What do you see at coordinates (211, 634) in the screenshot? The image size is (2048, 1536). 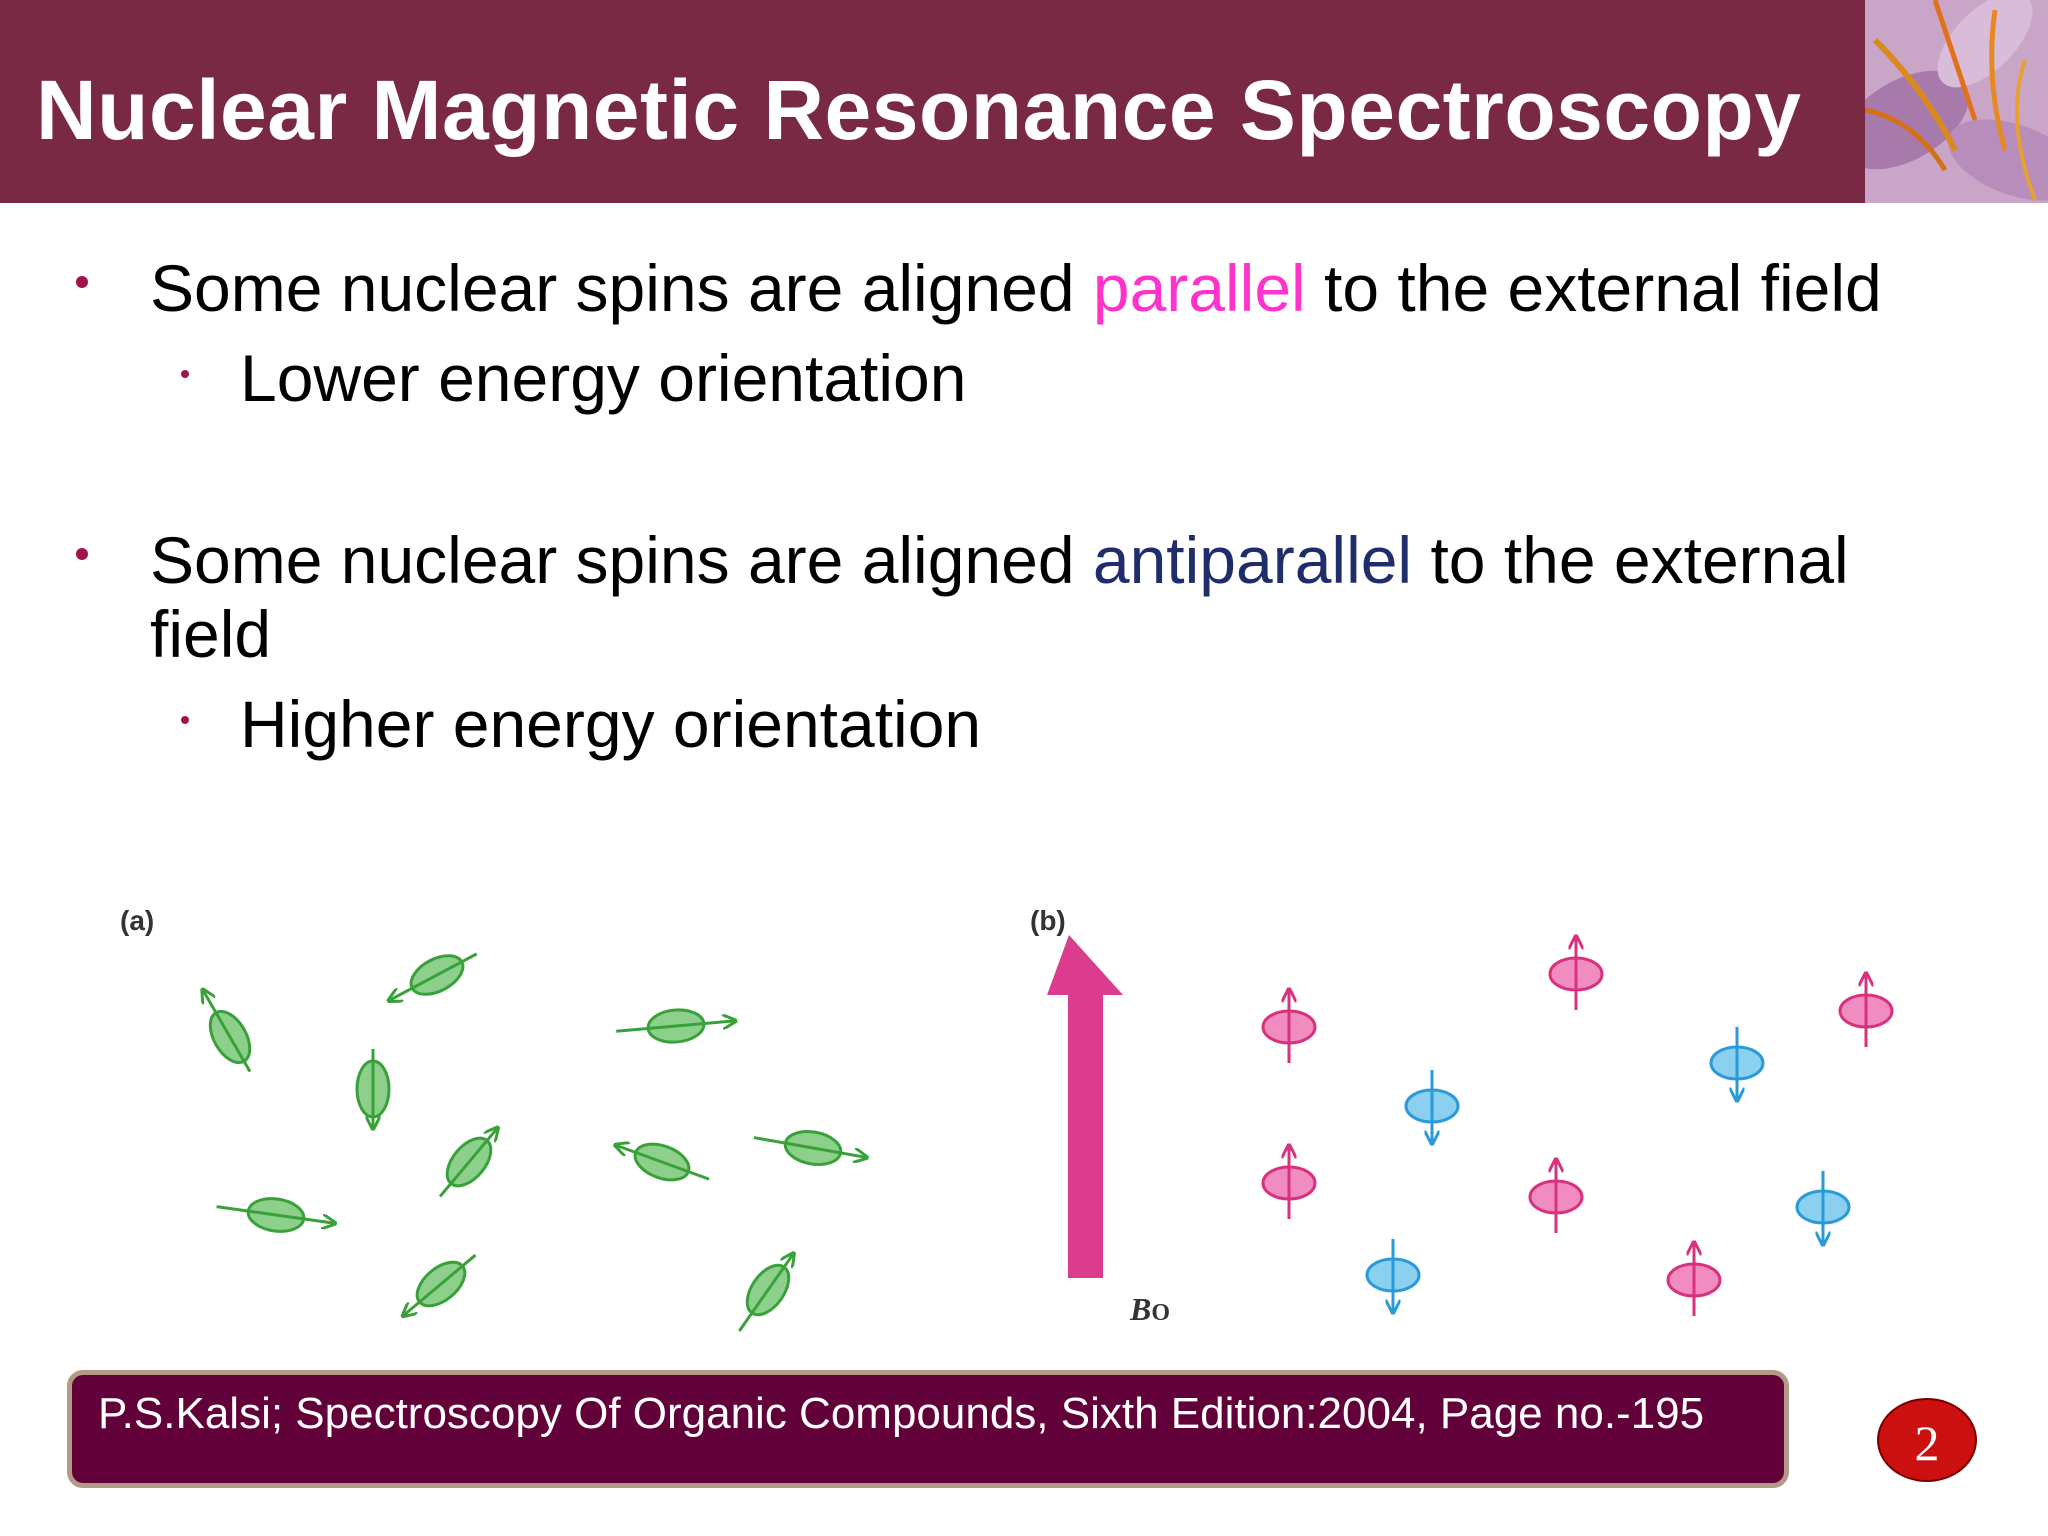 I see `bullet-2-continuation: field` at bounding box center [211, 634].